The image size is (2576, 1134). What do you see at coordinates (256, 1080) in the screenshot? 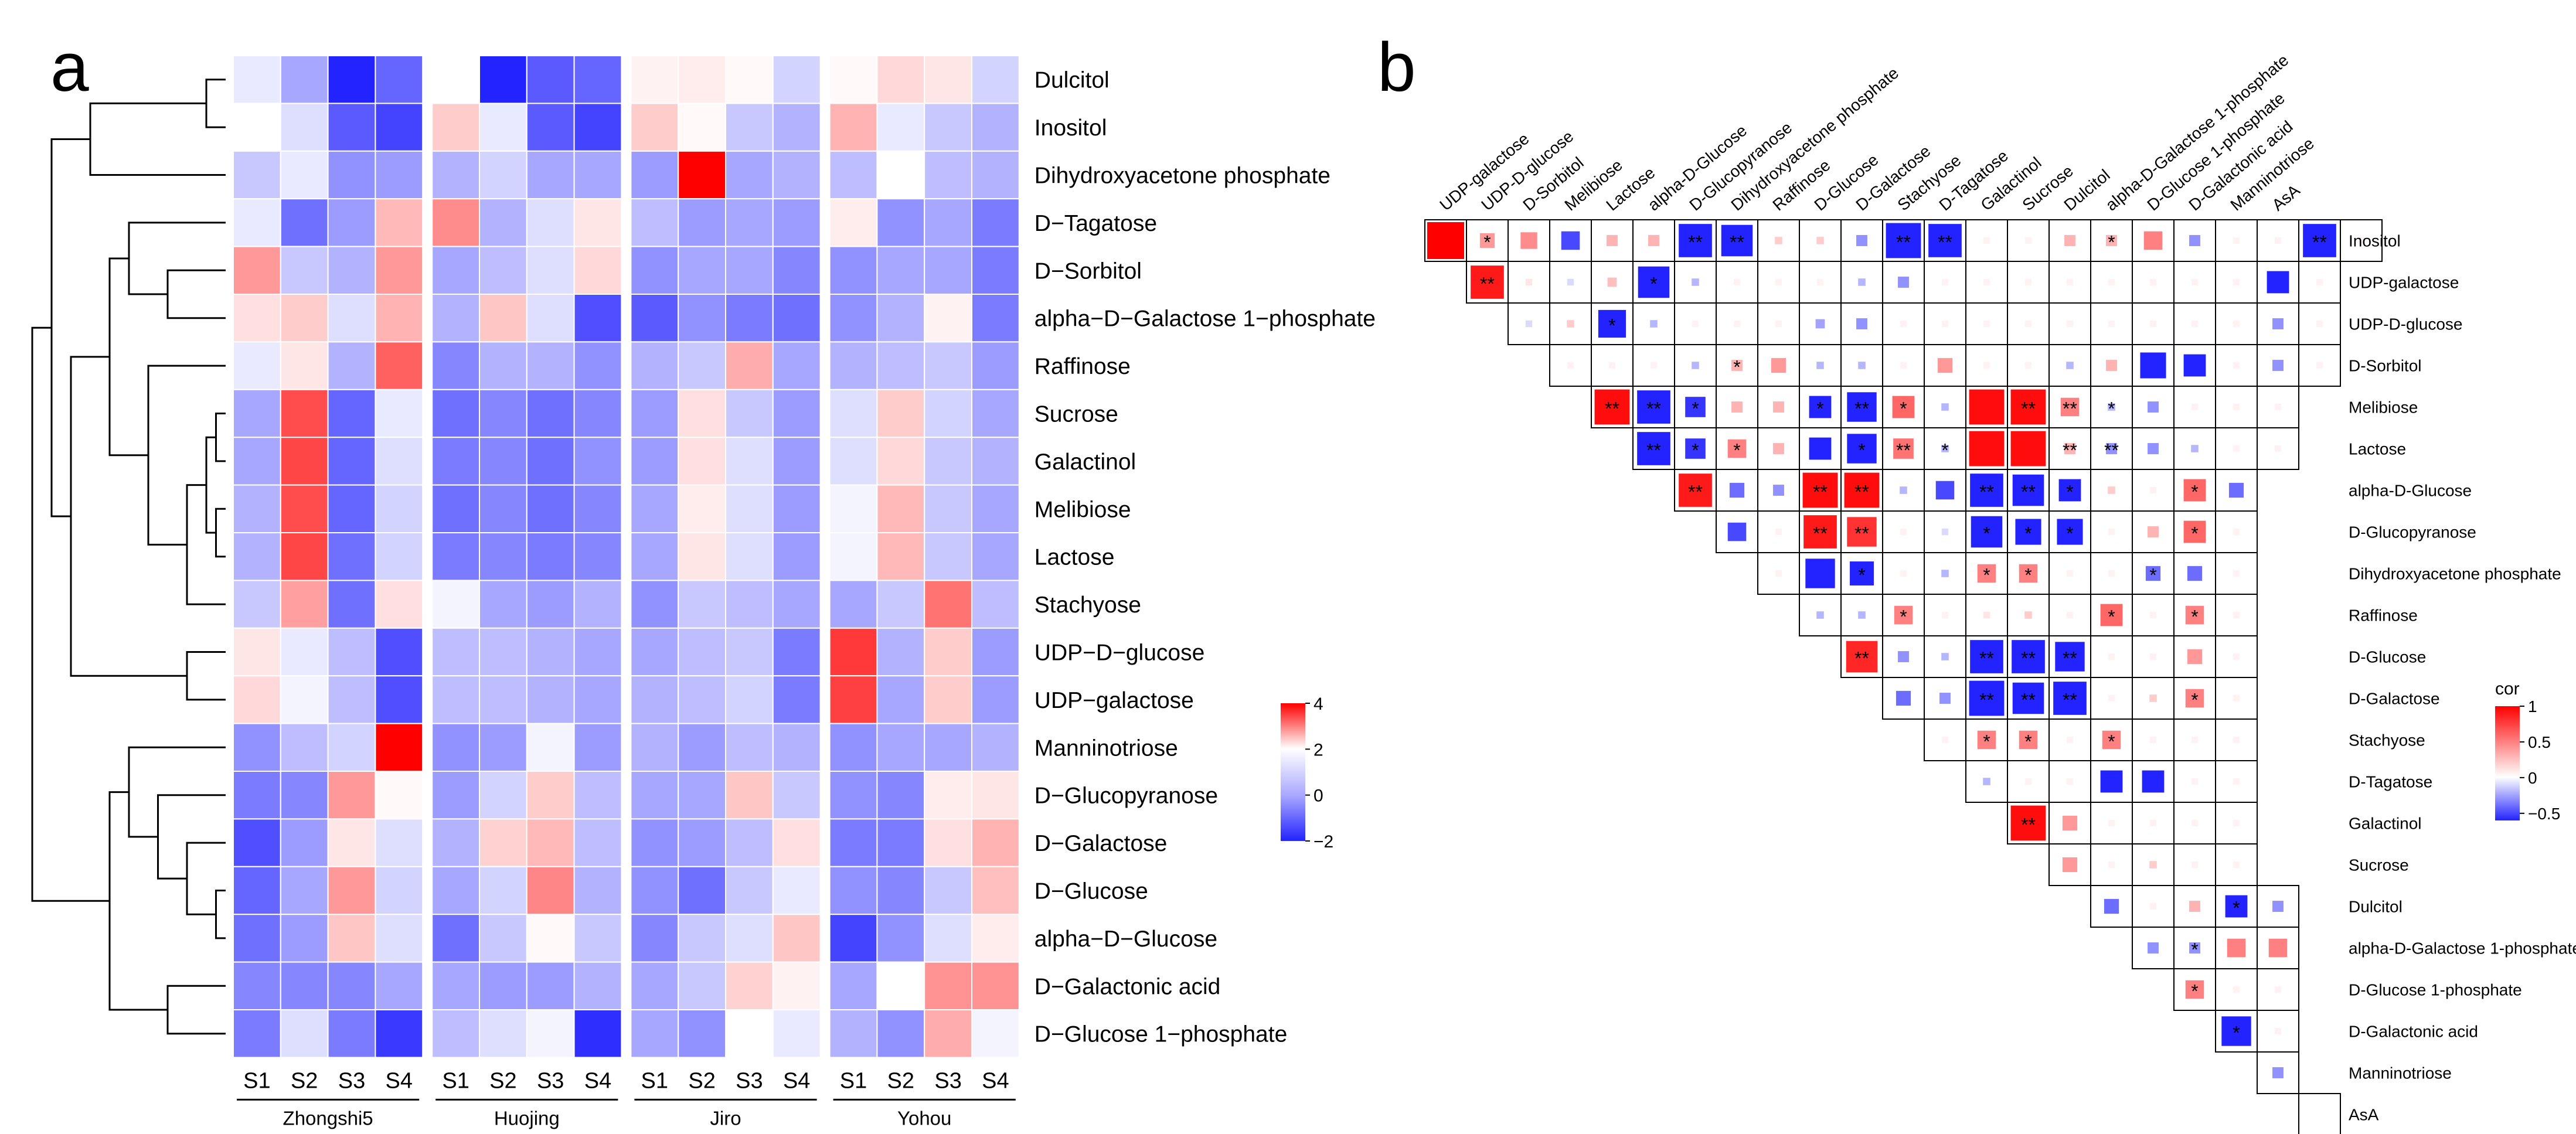
I see `column-label: S1` at bounding box center [256, 1080].